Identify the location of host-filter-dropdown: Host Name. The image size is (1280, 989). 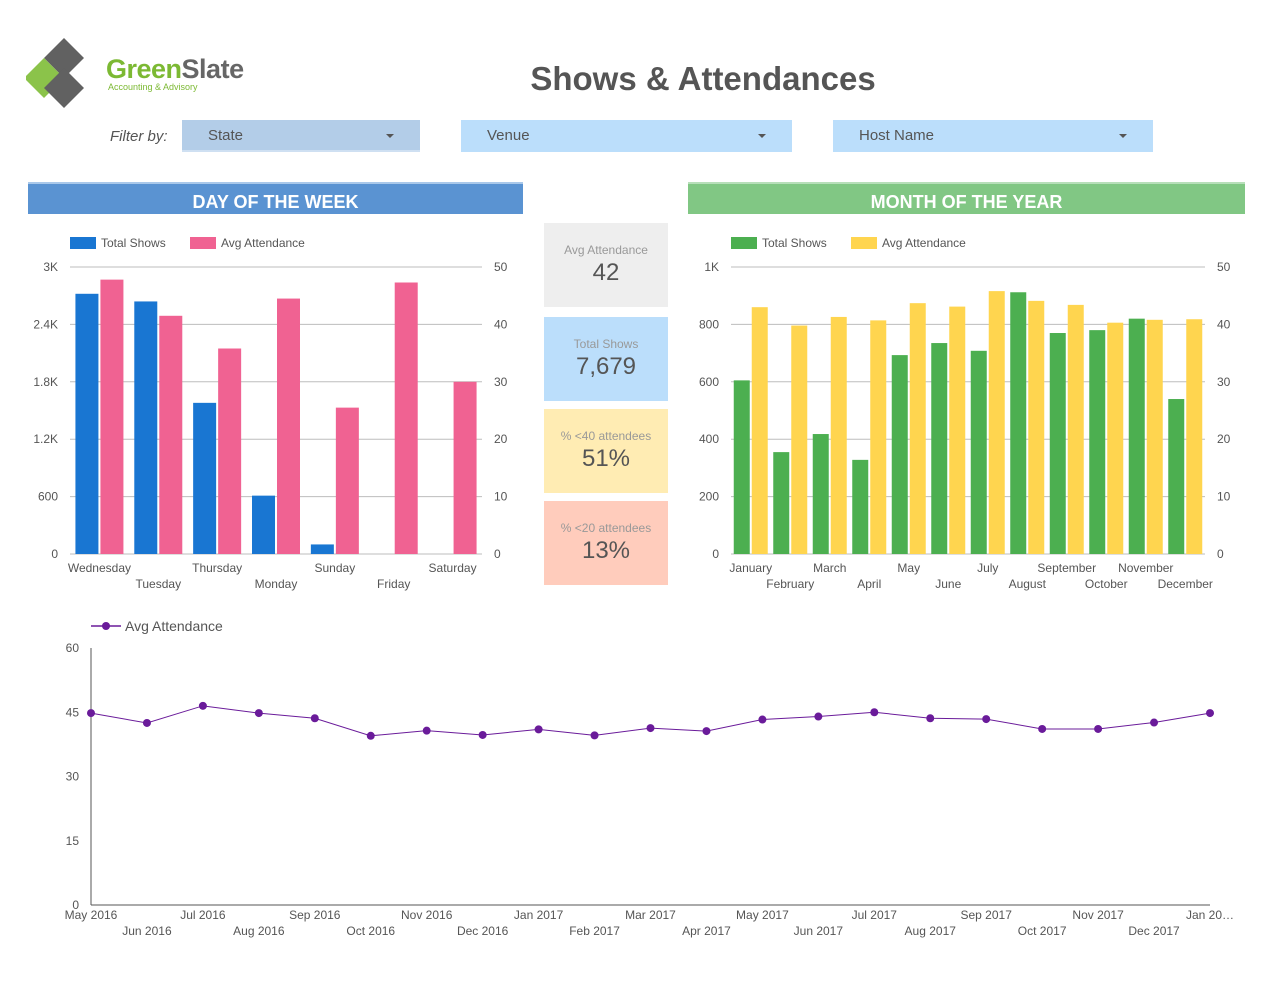
(993, 136).